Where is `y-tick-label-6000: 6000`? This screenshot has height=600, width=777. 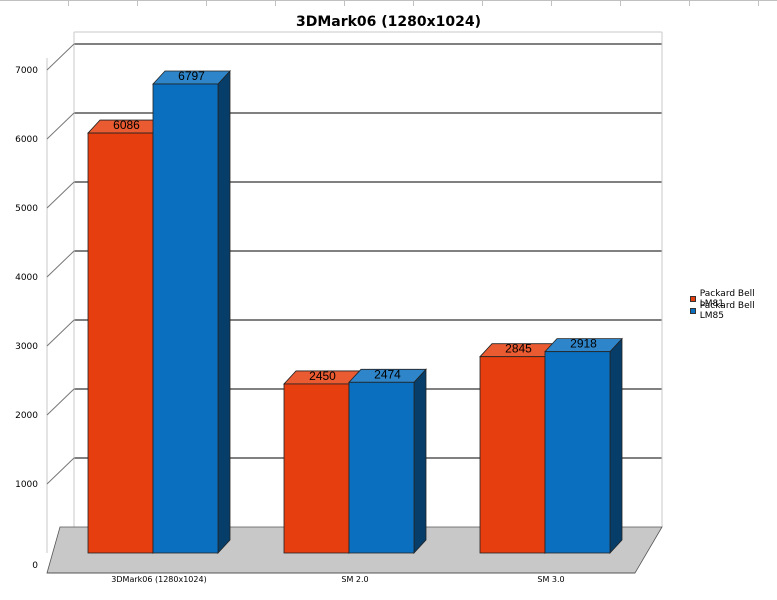 y-tick-label-6000: 6000 is located at coordinates (26, 140).